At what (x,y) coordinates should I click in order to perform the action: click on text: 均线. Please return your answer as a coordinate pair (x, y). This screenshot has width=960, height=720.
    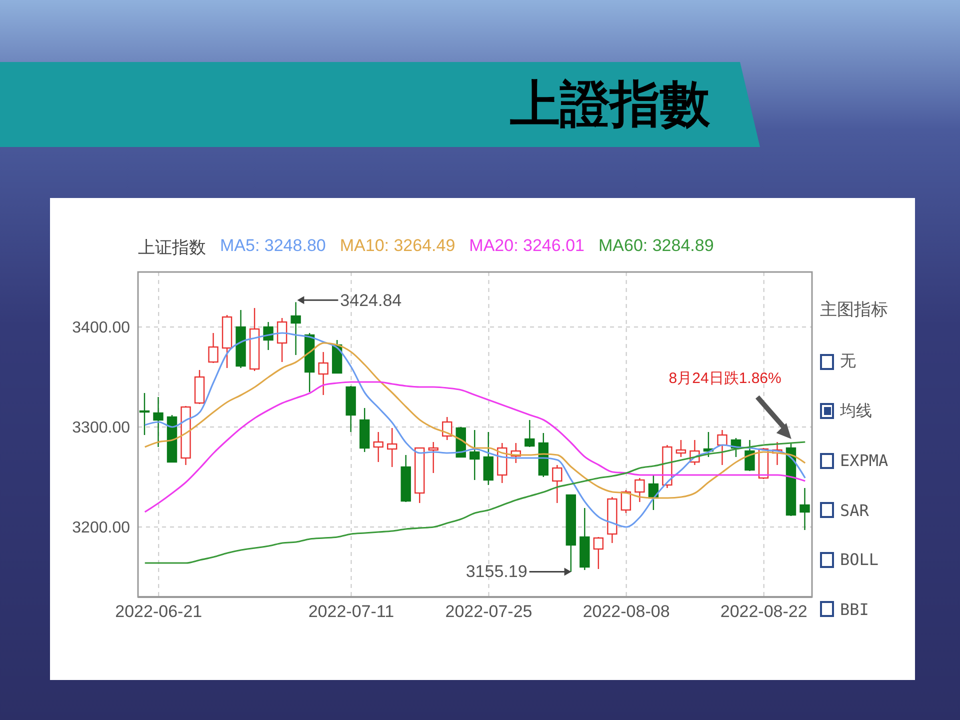
    Looking at the image, I should click on (856, 411).